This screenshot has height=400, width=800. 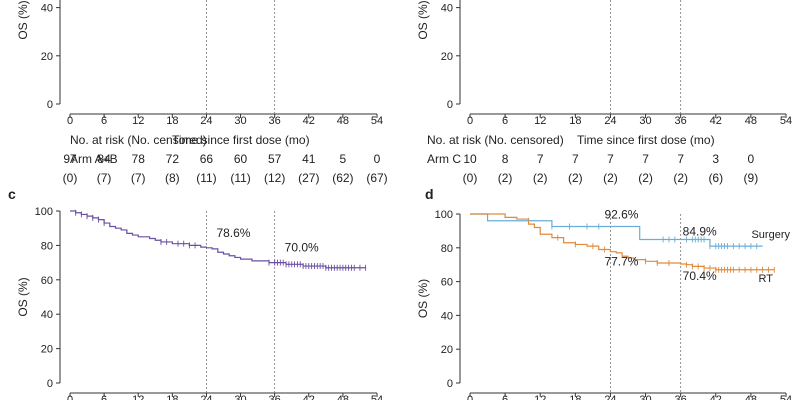 I want to click on risk-table-arm: Arm A+B, so click(x=94, y=159).